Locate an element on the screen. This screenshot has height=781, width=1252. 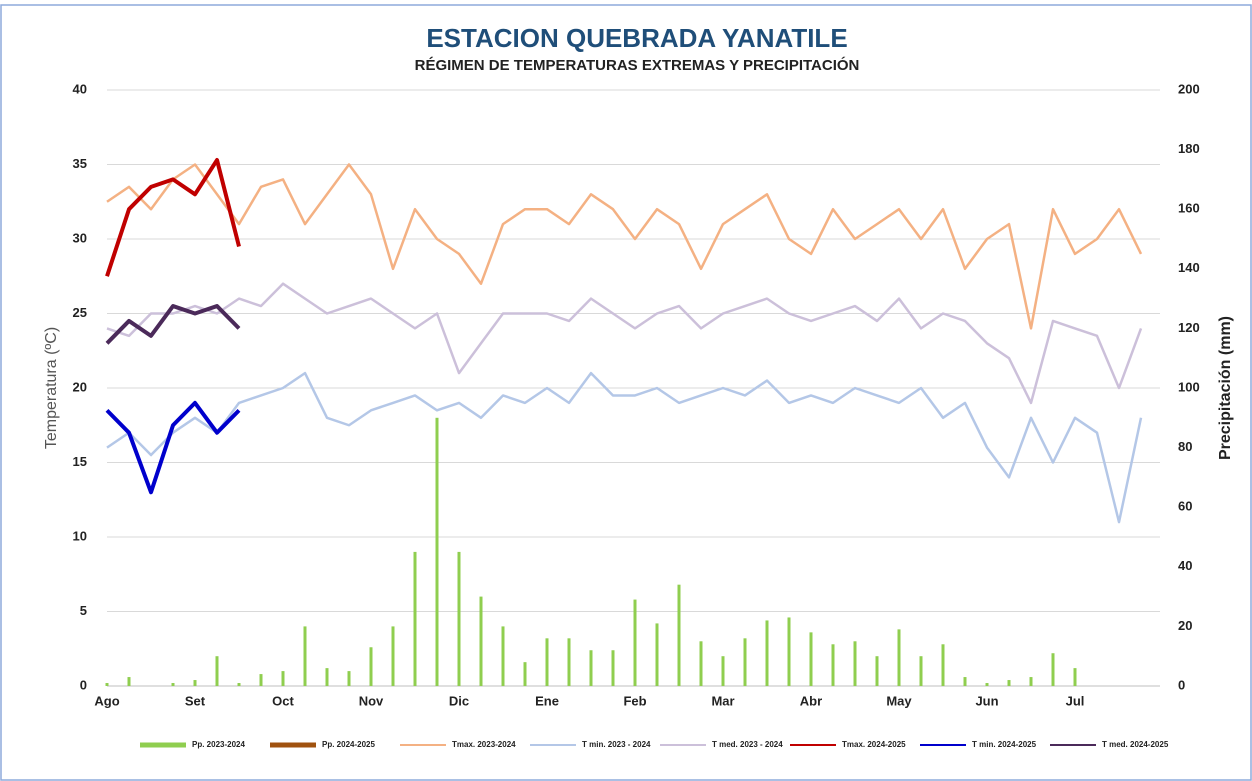
y2-tick-label: 20 is located at coordinates (1185, 625).